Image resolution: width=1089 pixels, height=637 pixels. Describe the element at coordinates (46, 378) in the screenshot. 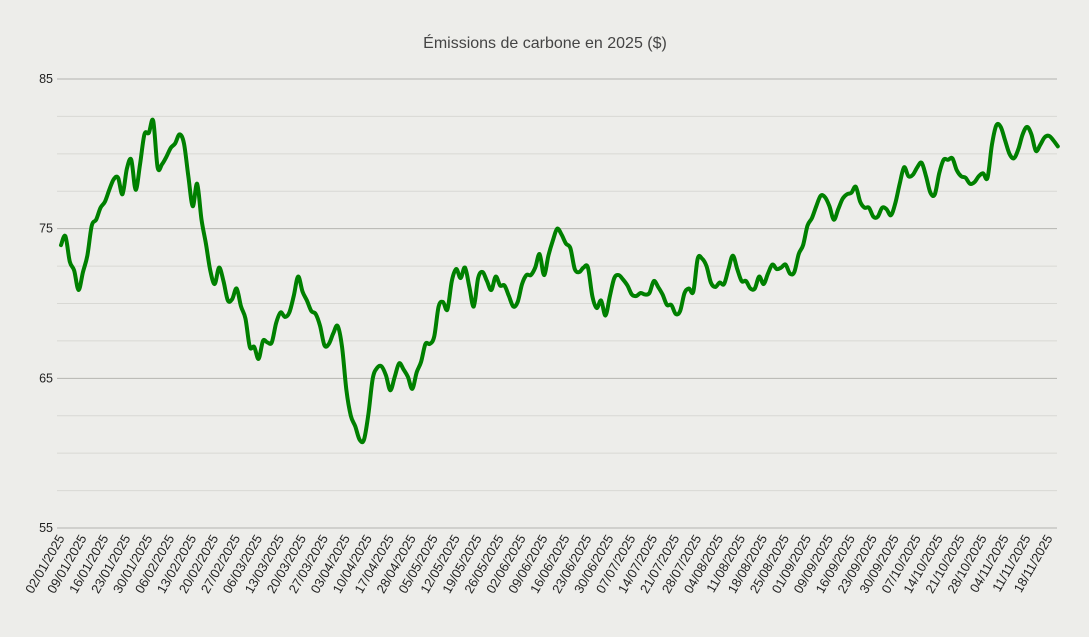

I see `y-tick-label: 65` at that location.